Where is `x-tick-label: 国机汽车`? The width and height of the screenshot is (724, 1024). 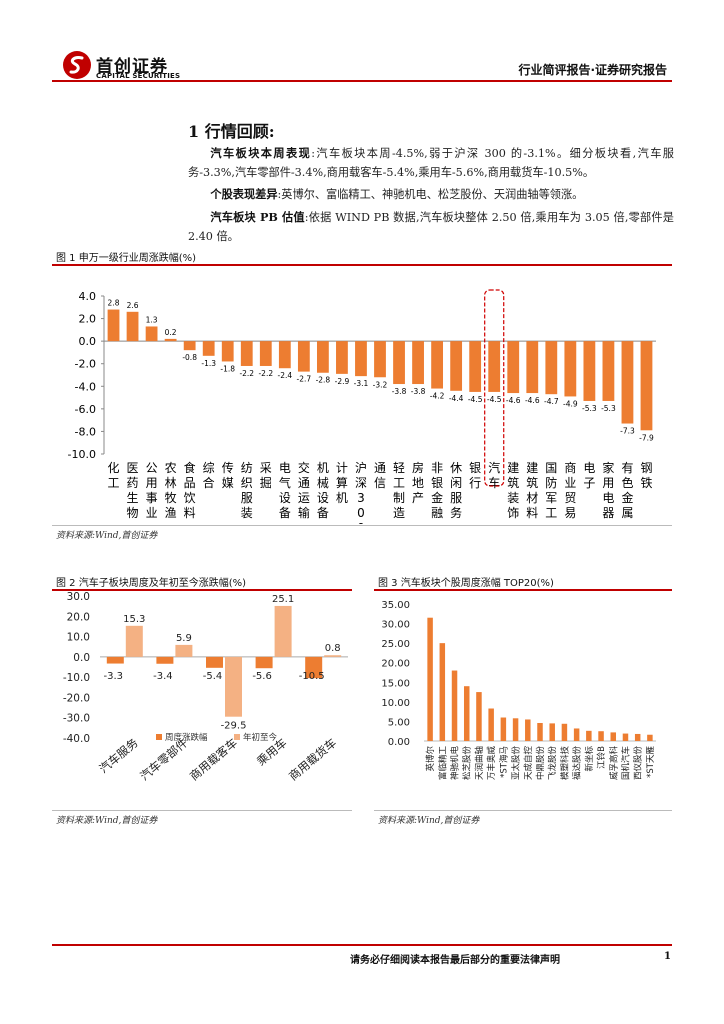
x-tick-label: 国机汽车 is located at coordinates (625, 763).